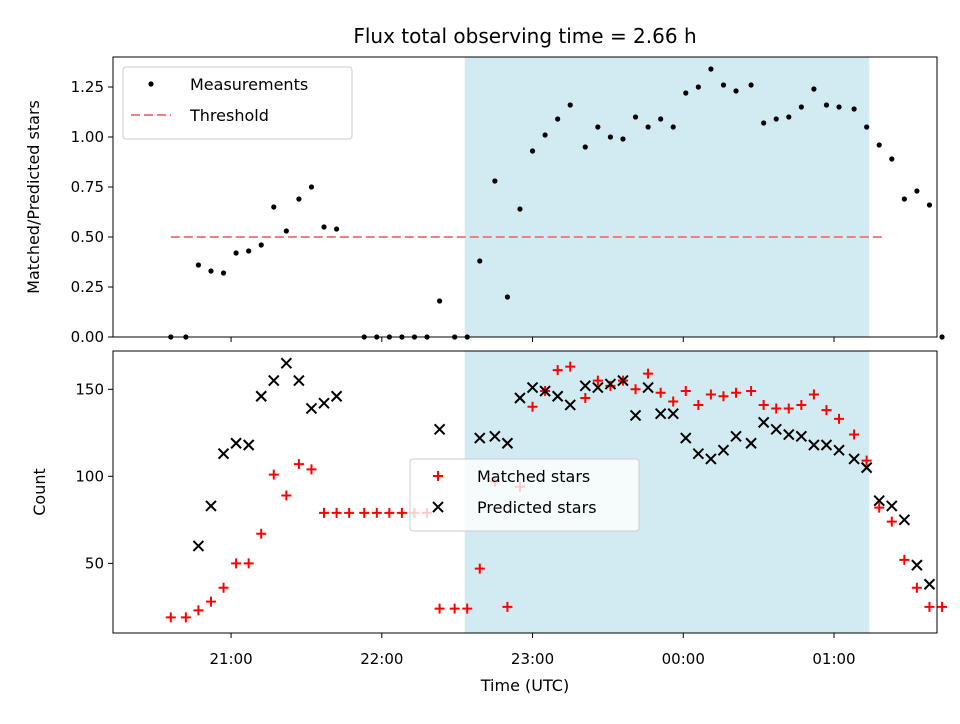 This screenshot has width=960, height=724. I want to click on x-tick-label: 22:00, so click(381, 659).